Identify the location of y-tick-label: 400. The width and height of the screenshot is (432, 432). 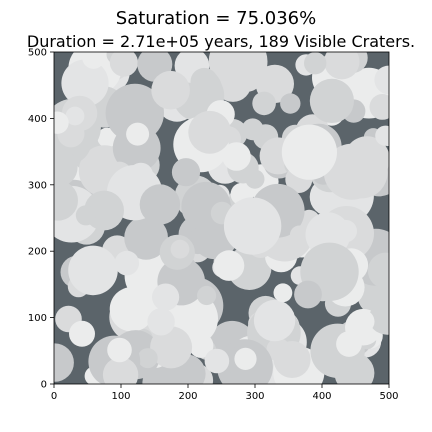
(37, 119).